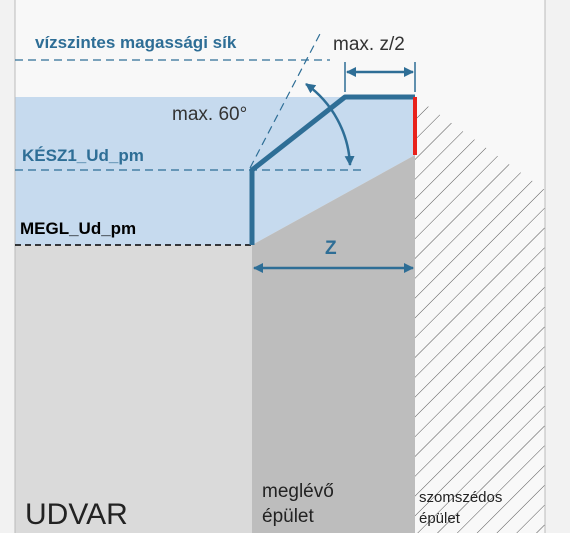 The height and width of the screenshot is (533, 570). What do you see at coordinates (330, 124) in the screenshot?
I see `angle-arc` at bounding box center [330, 124].